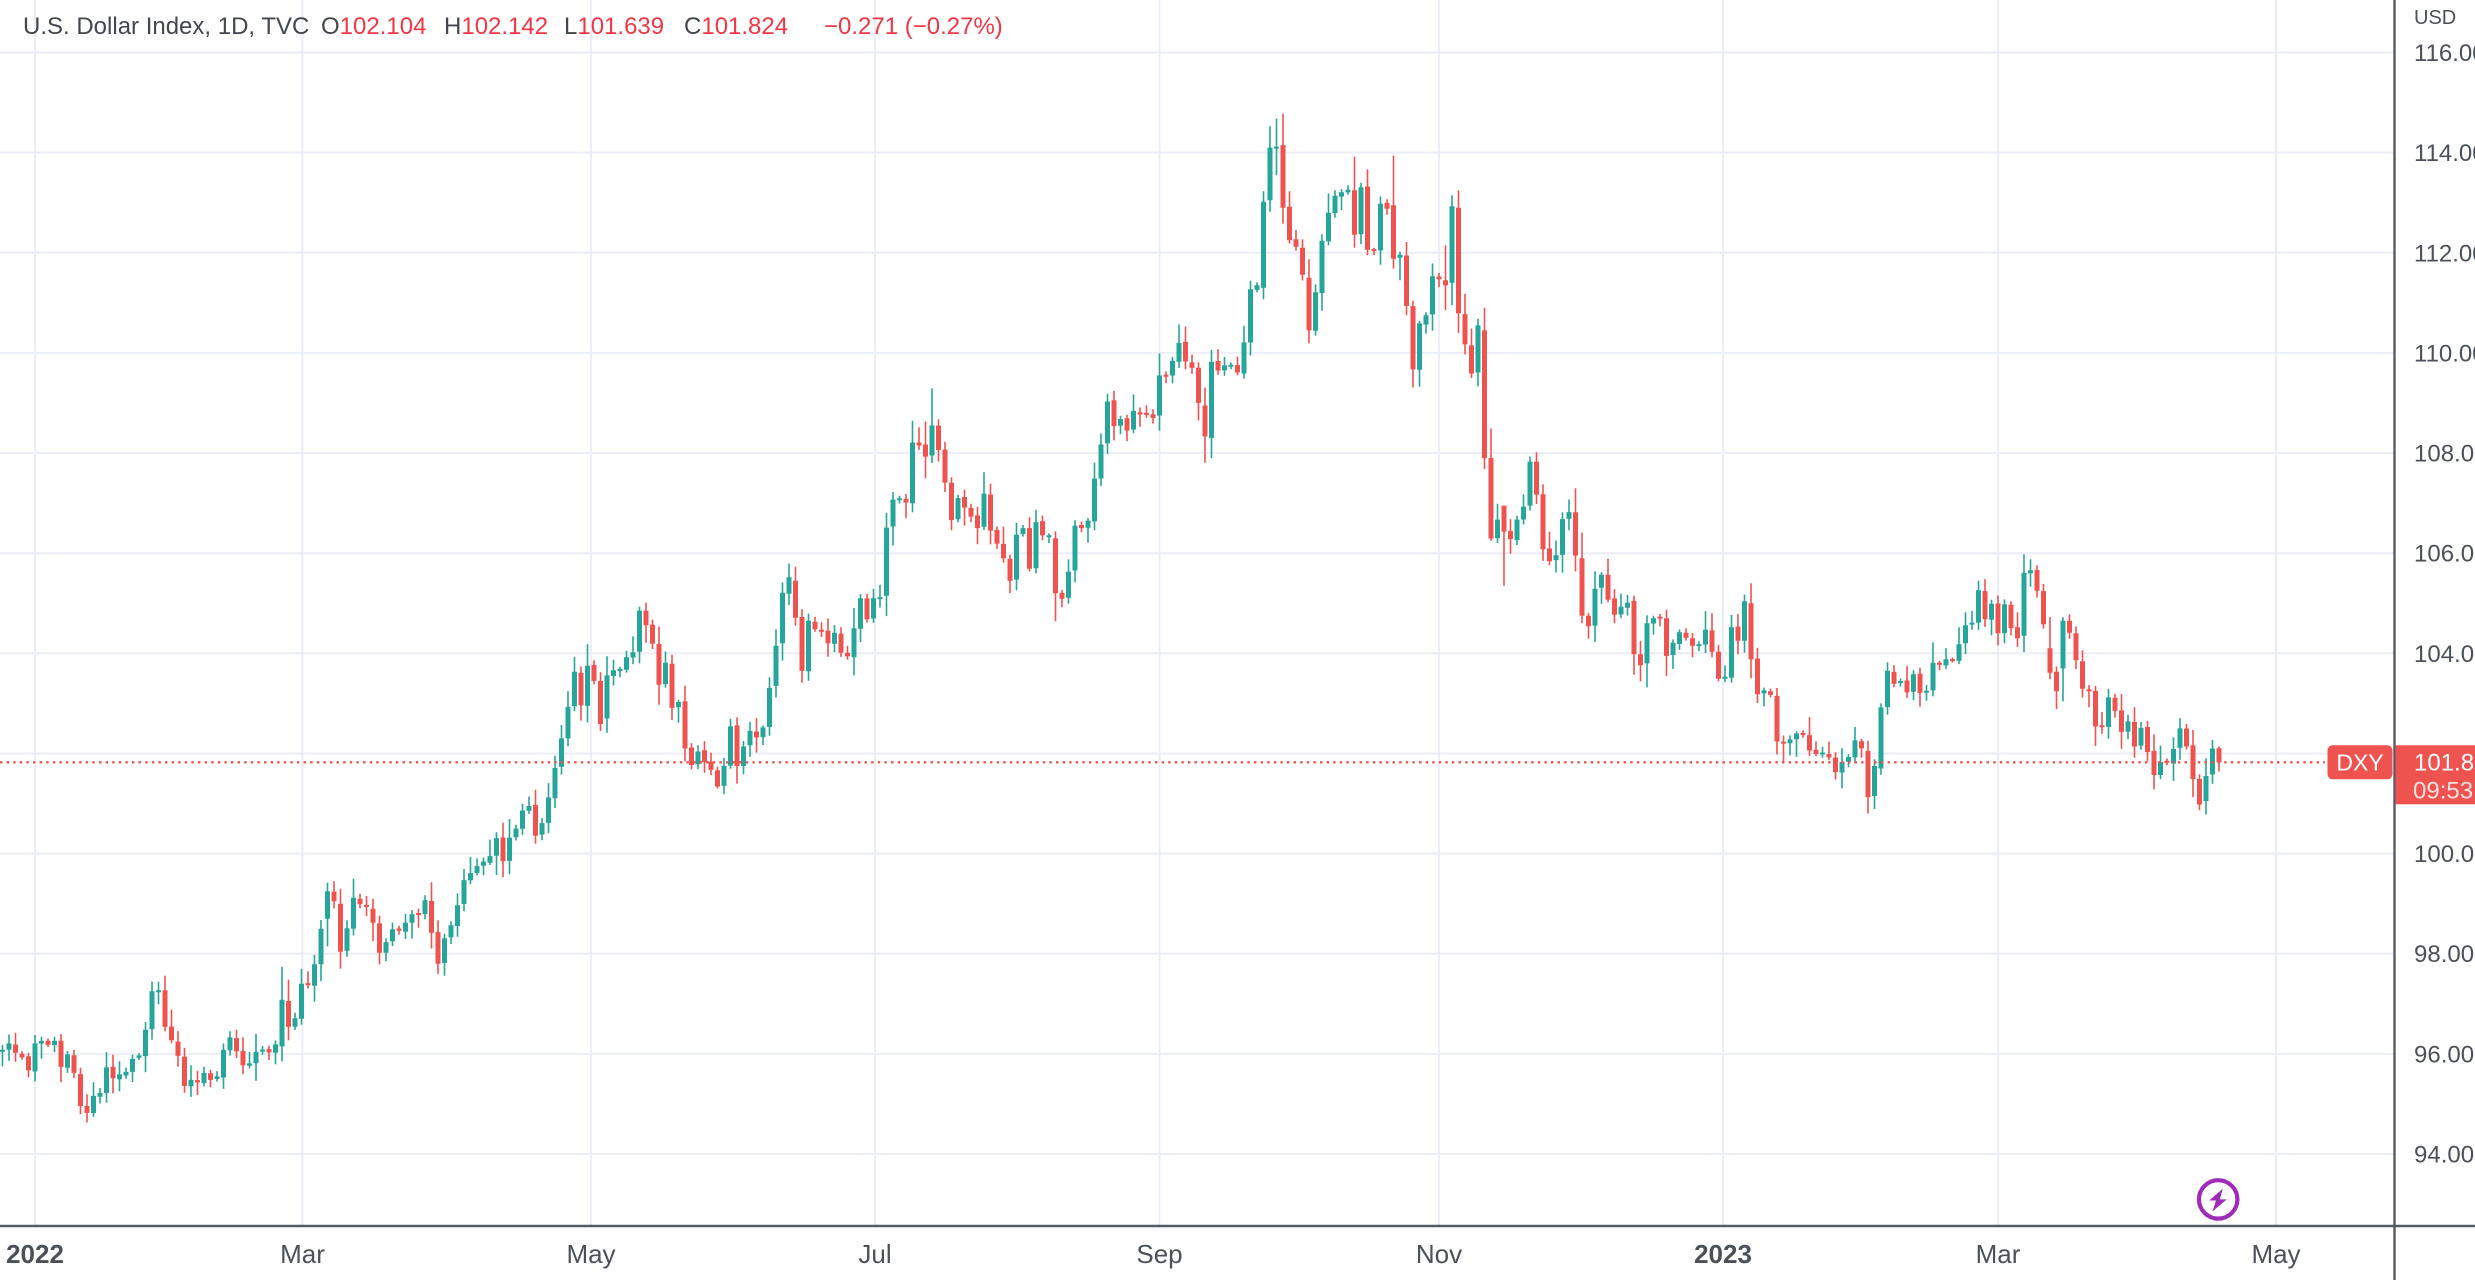  I want to click on svg-text: −0.271 (−0.27%), so click(913, 26).